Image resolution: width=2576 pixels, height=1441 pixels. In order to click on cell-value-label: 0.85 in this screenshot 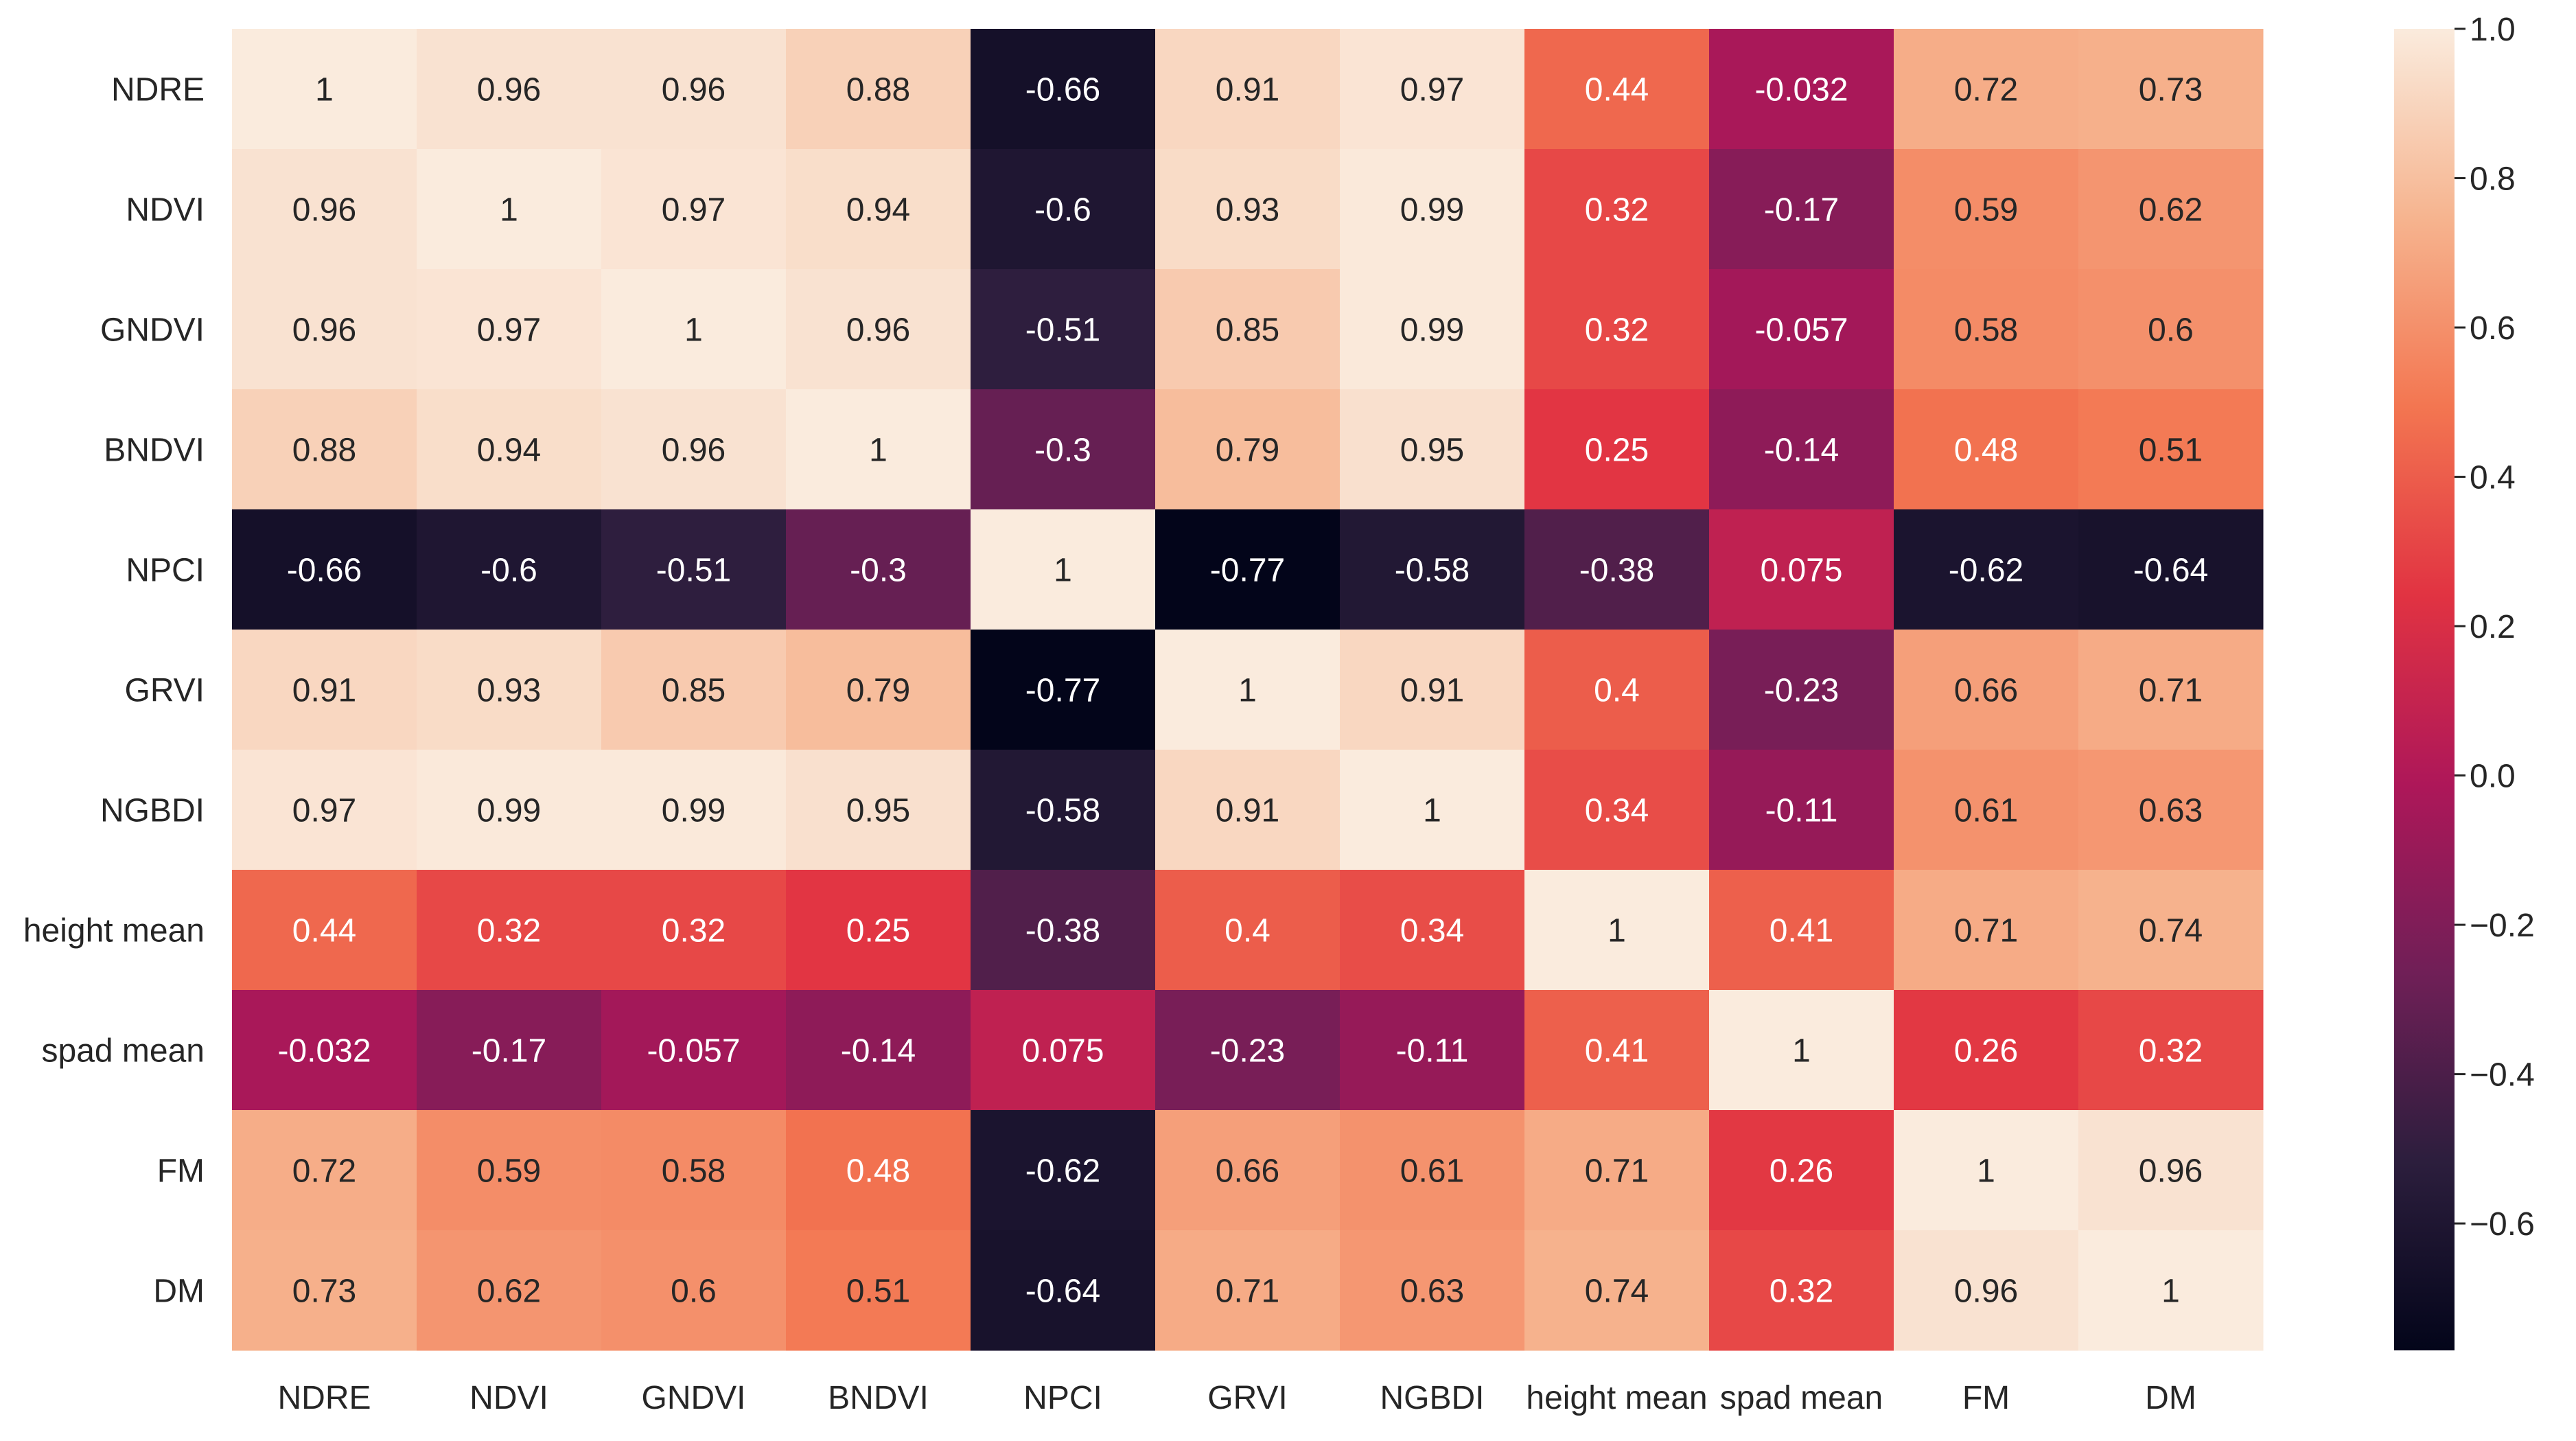, I will do `click(1247, 330)`.